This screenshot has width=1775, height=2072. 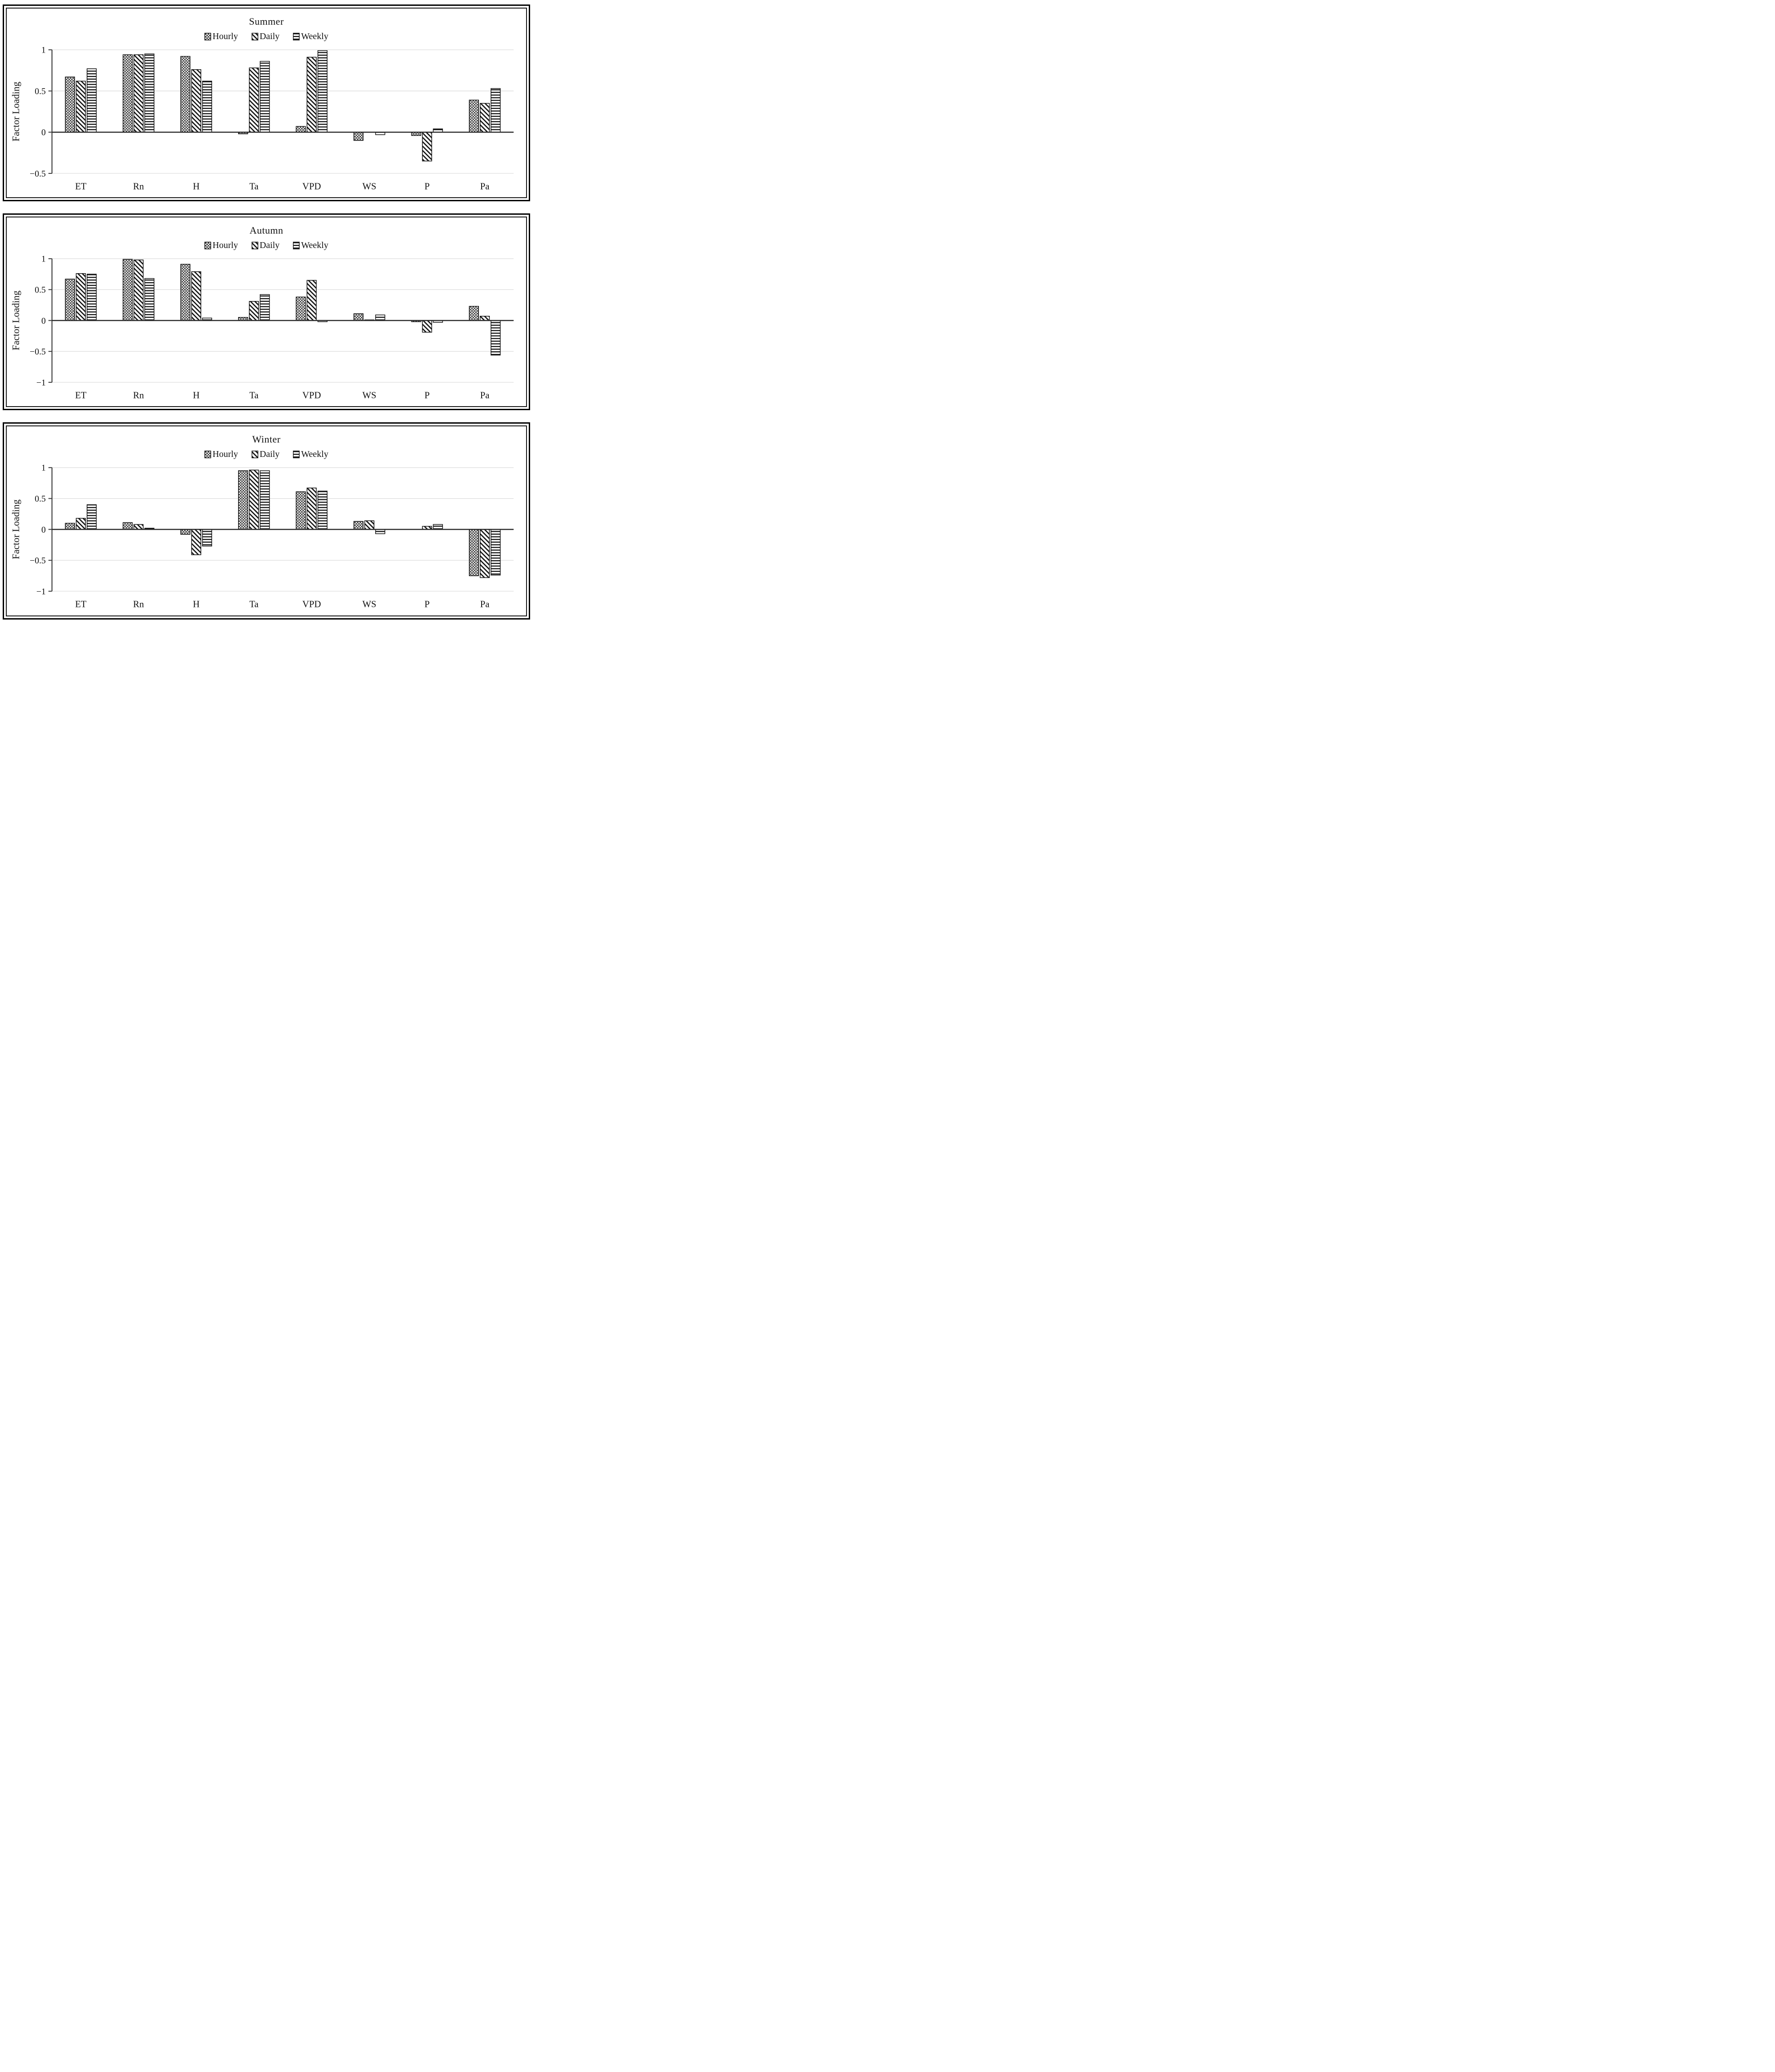 What do you see at coordinates (262, 118) in the screenshot?
I see `bar-chart-summer: 1 0.5 0 −0.5 ET Rn H Ta VPD WS P Pa Factor Loading` at bounding box center [262, 118].